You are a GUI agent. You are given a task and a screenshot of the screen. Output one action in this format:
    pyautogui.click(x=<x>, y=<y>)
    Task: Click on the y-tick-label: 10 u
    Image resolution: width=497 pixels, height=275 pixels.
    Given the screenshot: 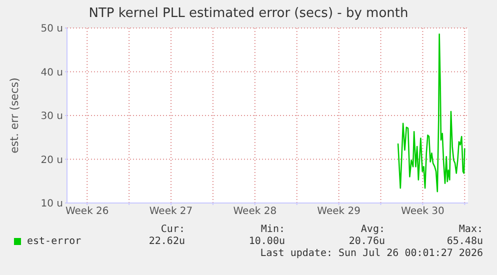 What is the action you would take?
    pyautogui.click(x=51, y=204)
    